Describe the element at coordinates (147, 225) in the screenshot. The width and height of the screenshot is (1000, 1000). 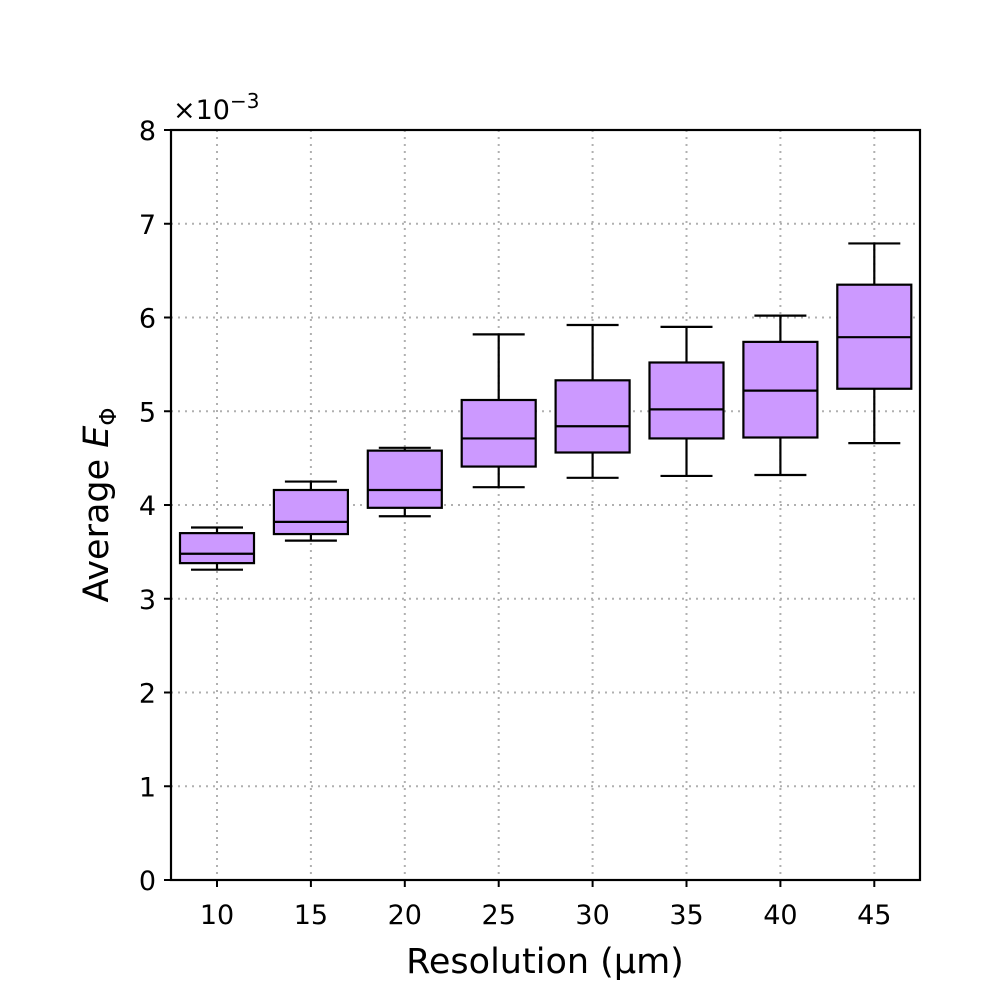
I see `y-tick-label: 7` at that location.